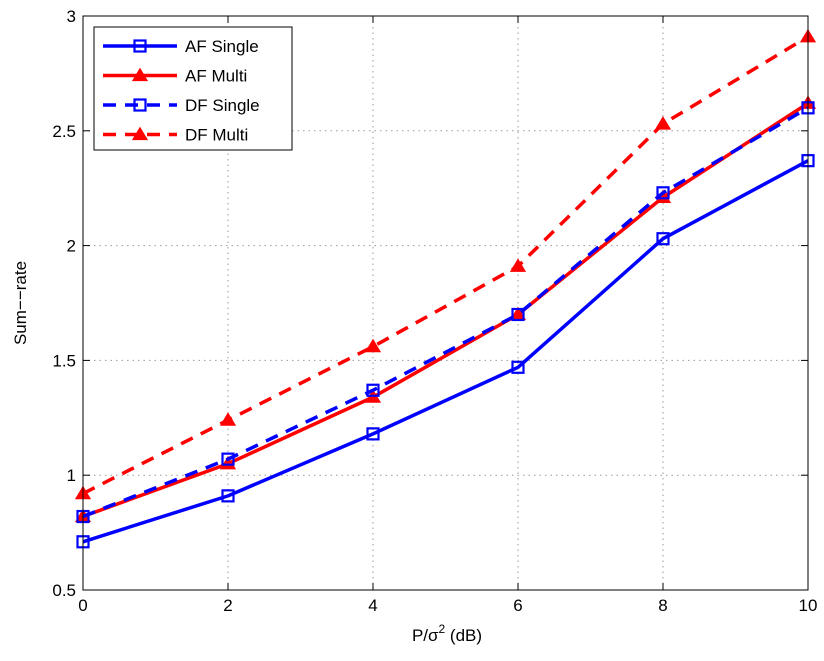 The height and width of the screenshot is (661, 824). What do you see at coordinates (227, 605) in the screenshot?
I see `x-tick-label: 2` at bounding box center [227, 605].